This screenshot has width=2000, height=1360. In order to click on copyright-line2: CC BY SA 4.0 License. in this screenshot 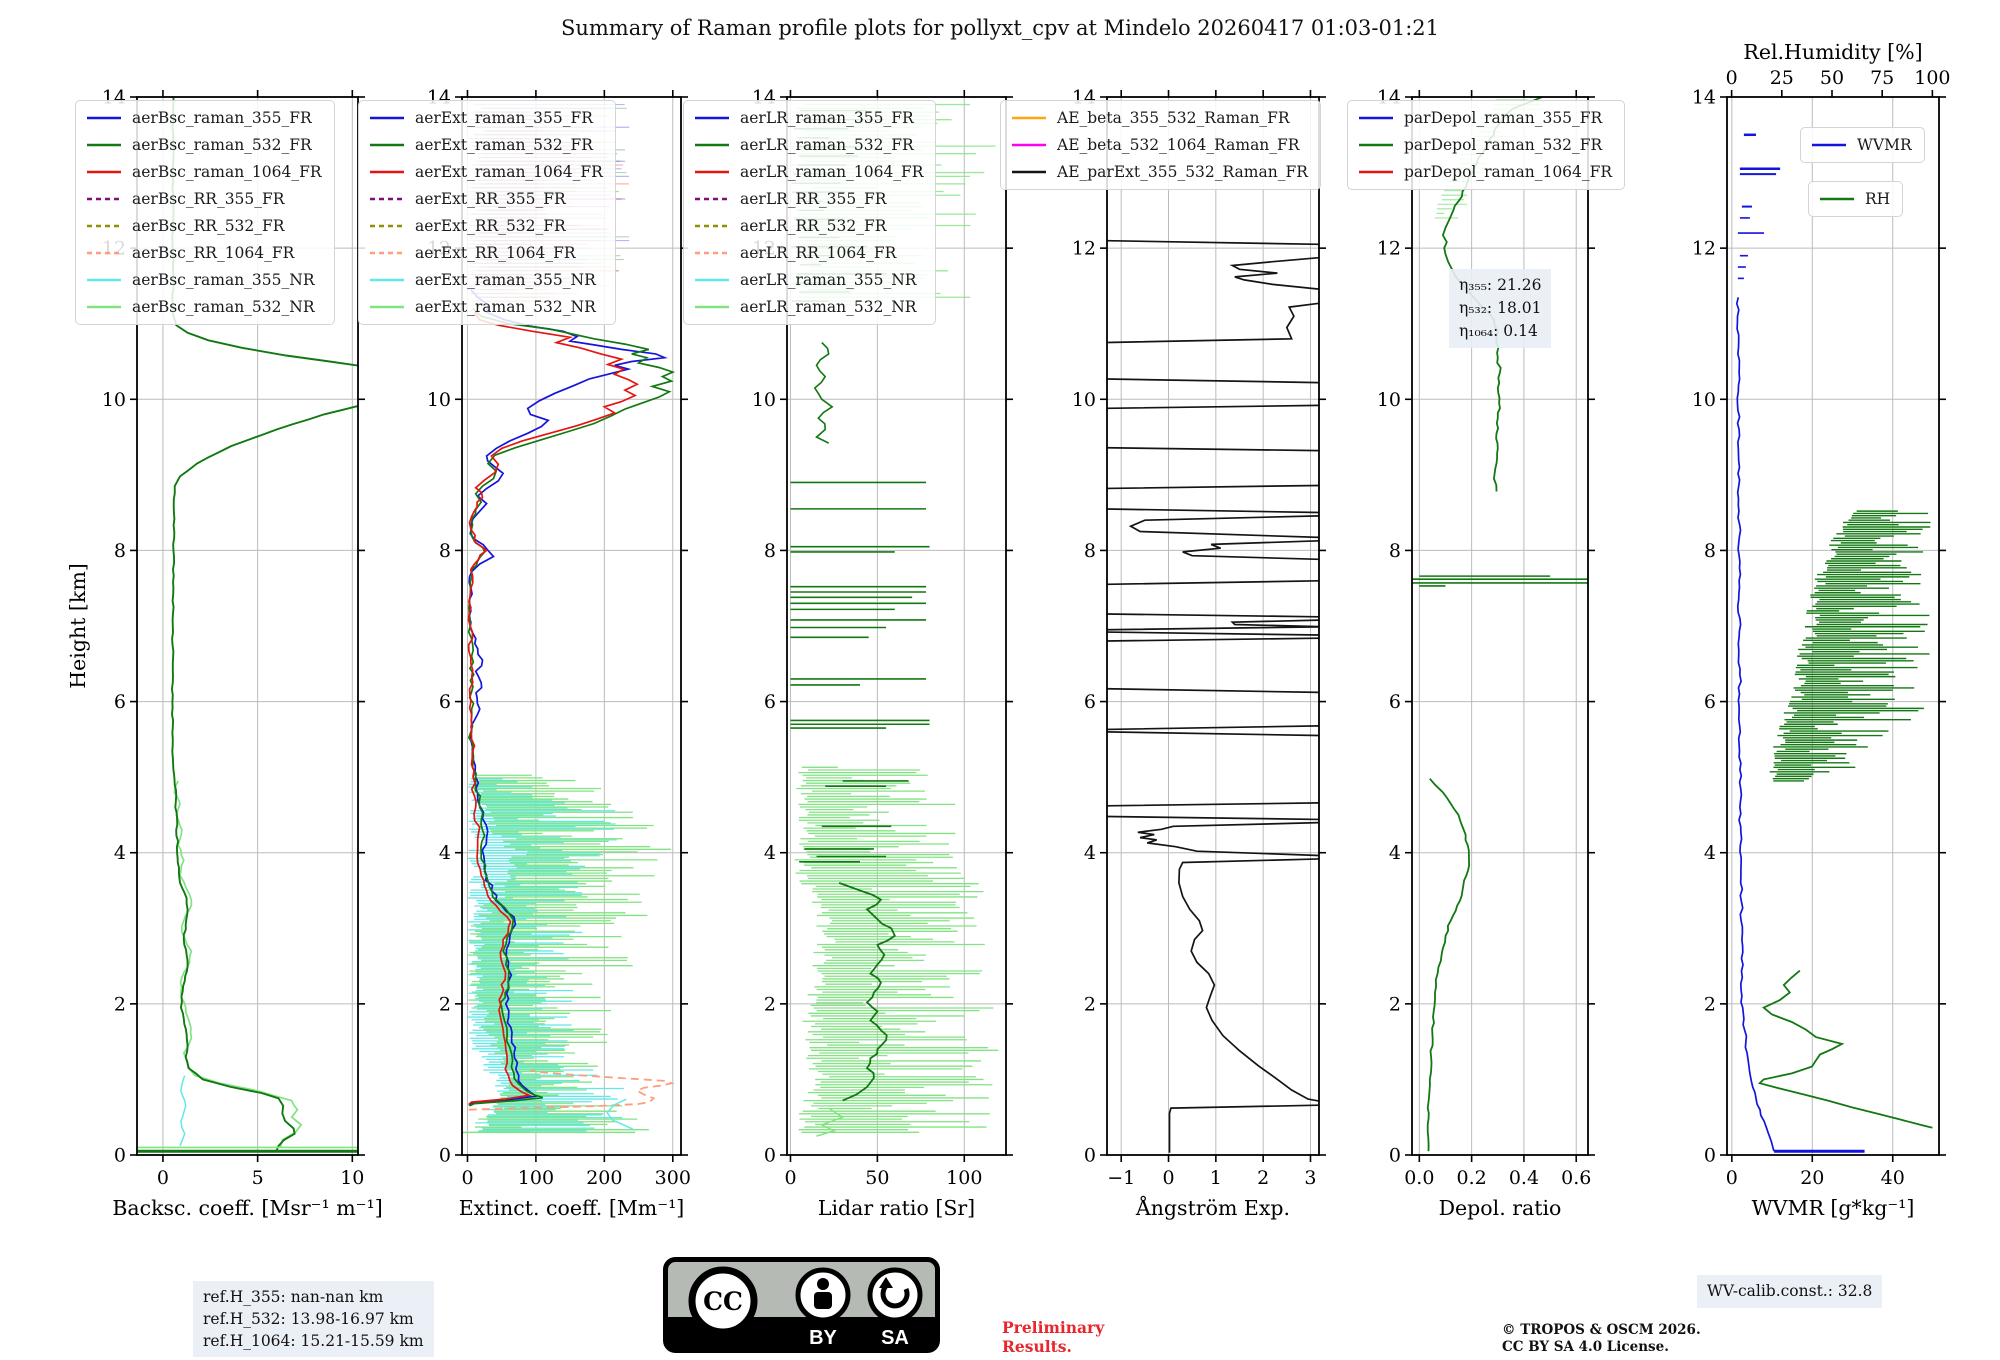, I will do `click(1585, 1347)`.